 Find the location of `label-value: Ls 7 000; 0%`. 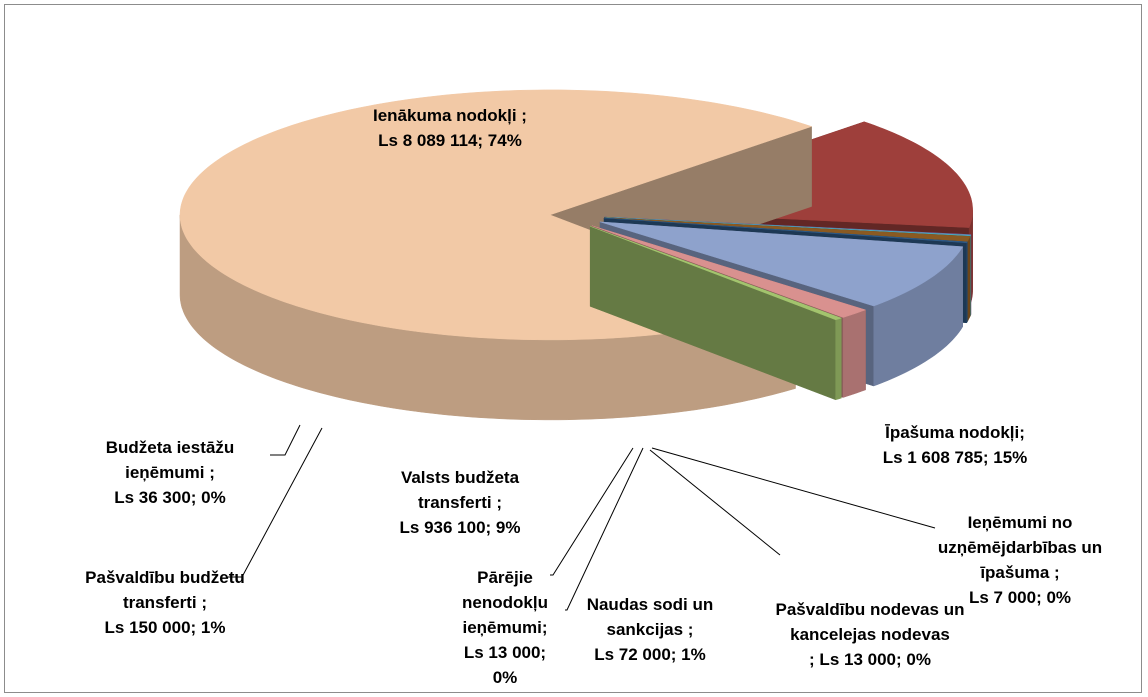

label-value: Ls 7 000; 0% is located at coordinates (1020, 597).